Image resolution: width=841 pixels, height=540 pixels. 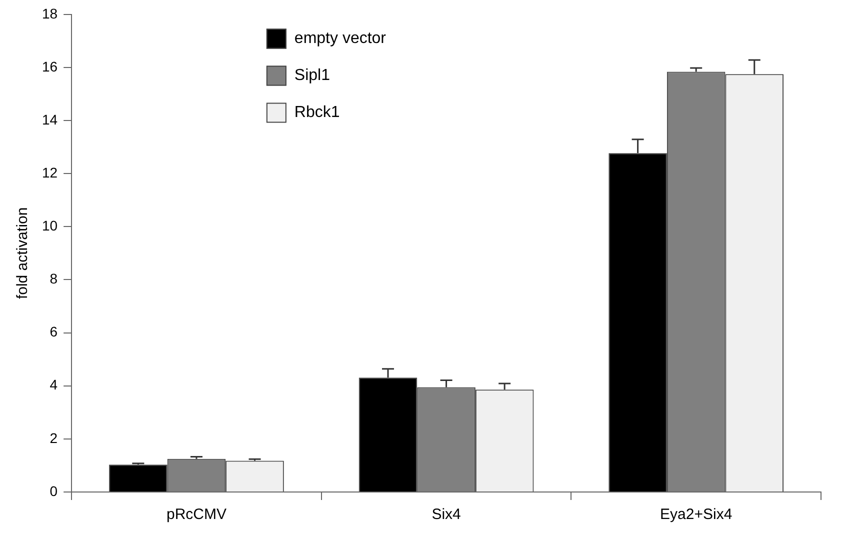 I want to click on y-tick-label: 18, so click(x=50, y=13).